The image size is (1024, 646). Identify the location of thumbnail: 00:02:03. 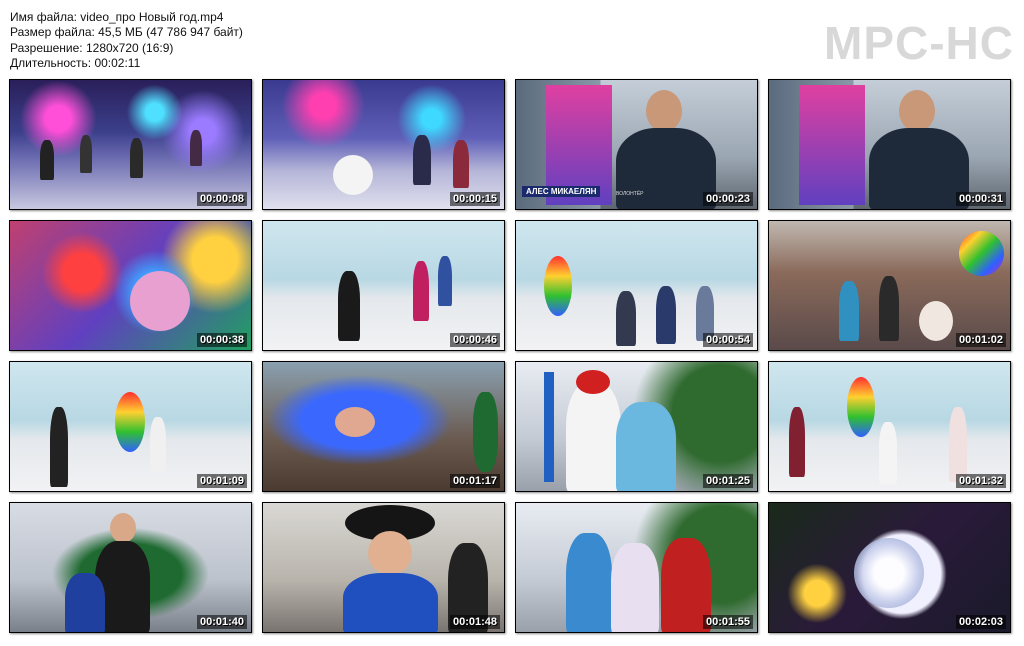
(889, 567).